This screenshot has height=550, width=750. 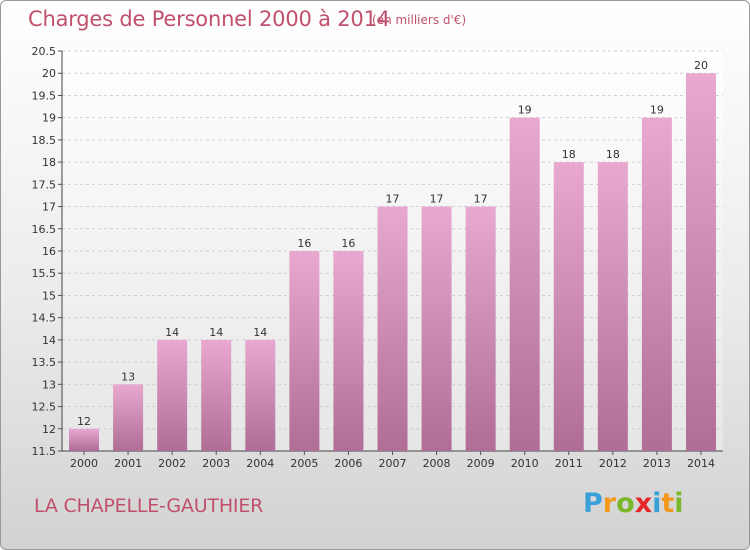 I want to click on x-tick-label: 2006, so click(x=348, y=463).